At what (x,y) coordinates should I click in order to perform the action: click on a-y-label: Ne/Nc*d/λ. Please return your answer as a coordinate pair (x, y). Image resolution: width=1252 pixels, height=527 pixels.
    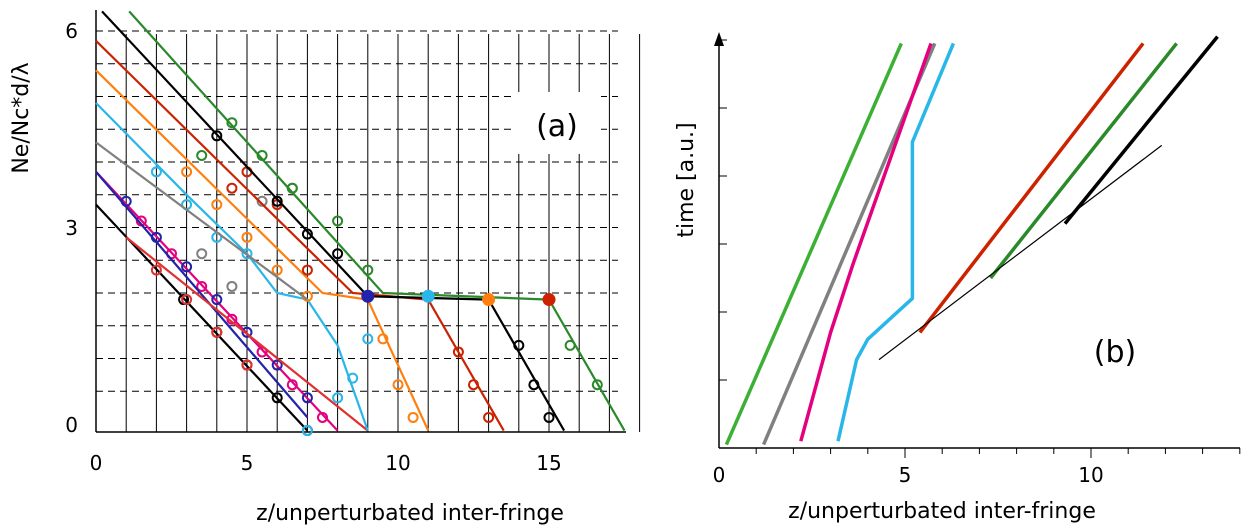
    Looking at the image, I should click on (21, 117).